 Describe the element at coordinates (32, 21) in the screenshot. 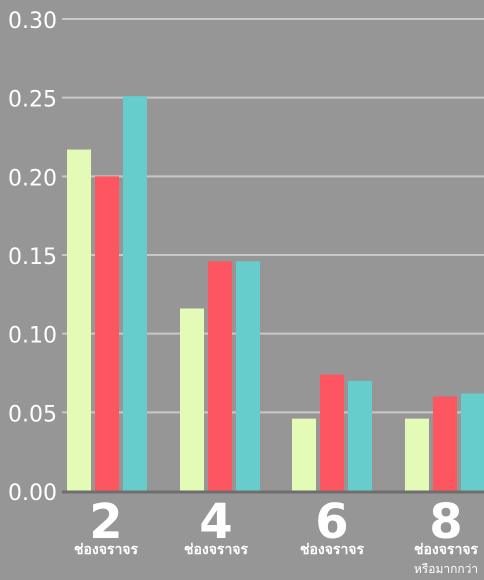

I see `y-tick-label: 0.30` at that location.